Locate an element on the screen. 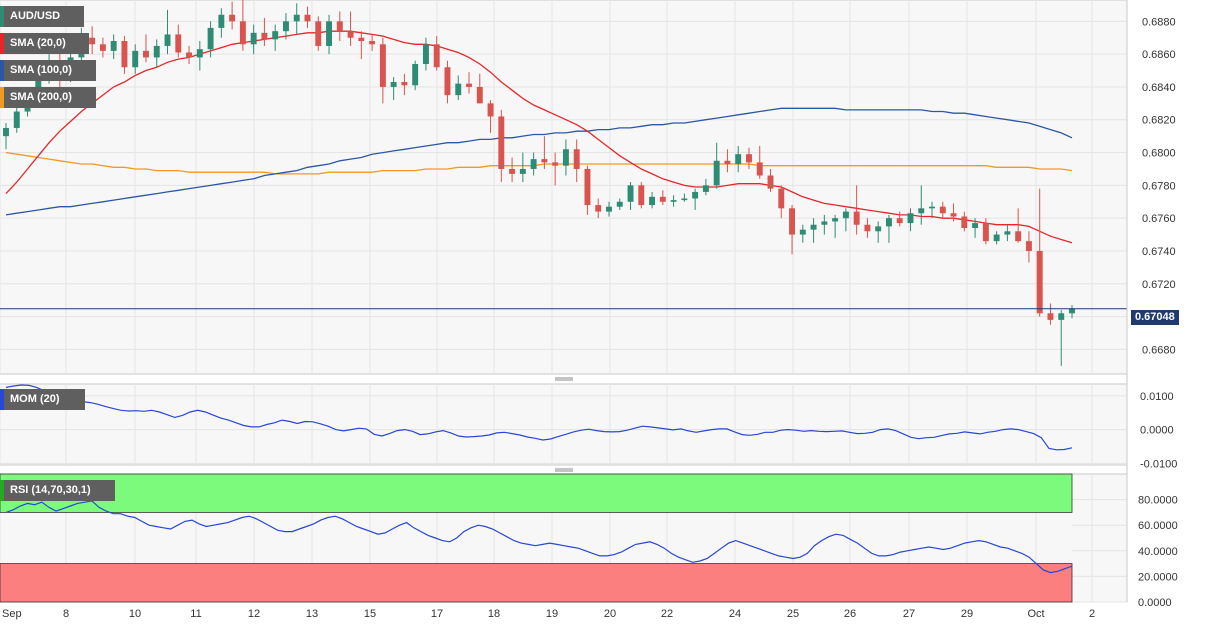  price-tick-label: 0.6880 is located at coordinates (1159, 22).